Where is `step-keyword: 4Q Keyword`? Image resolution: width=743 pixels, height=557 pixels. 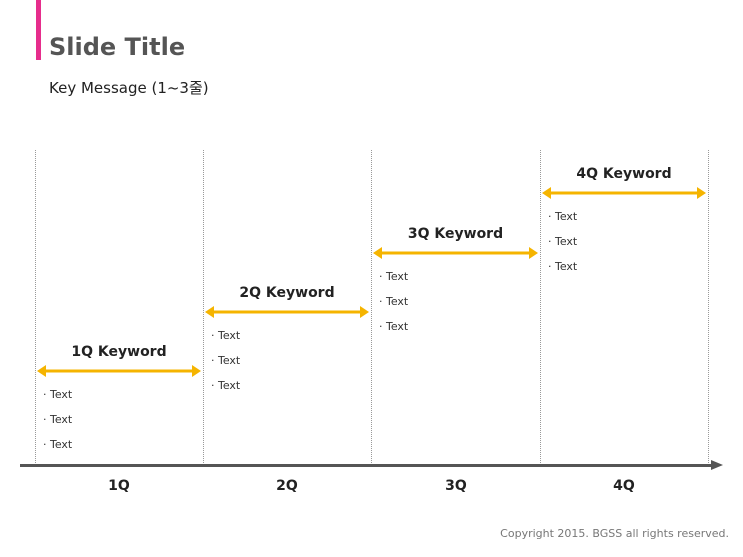 step-keyword: 4Q Keyword is located at coordinates (624, 174).